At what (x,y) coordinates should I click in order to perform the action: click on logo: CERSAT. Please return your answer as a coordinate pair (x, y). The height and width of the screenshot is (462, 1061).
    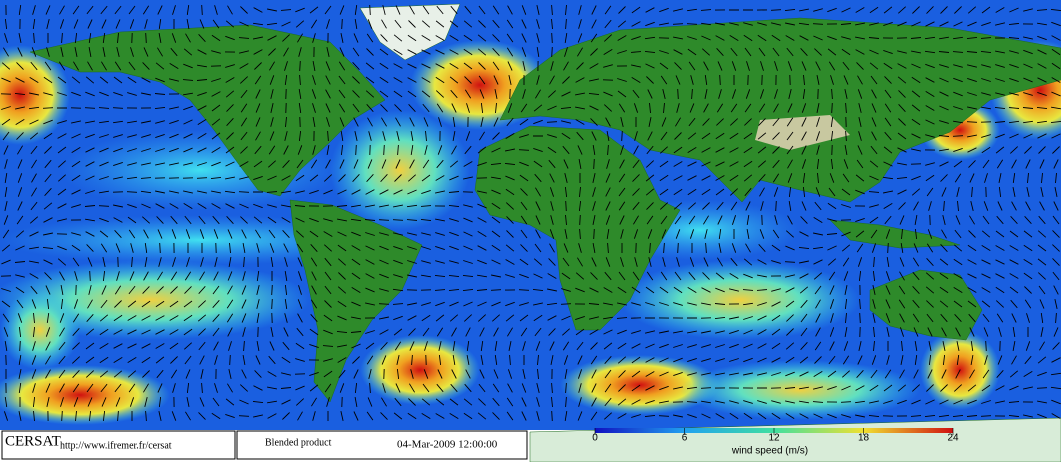
    Looking at the image, I should click on (33, 441).